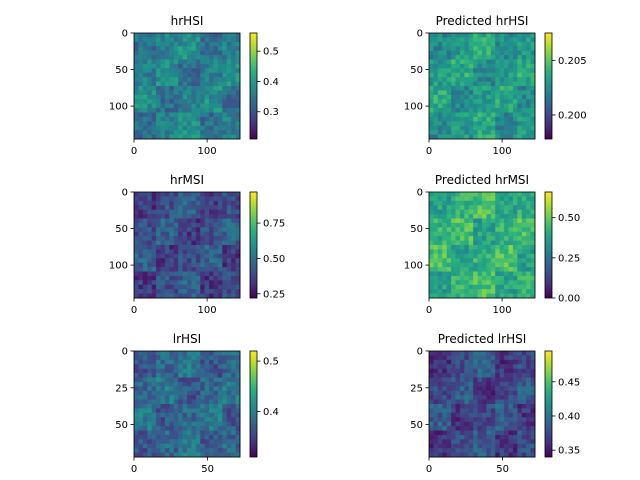  What do you see at coordinates (187, 404) in the screenshot?
I see `axes-frame` at bounding box center [187, 404].